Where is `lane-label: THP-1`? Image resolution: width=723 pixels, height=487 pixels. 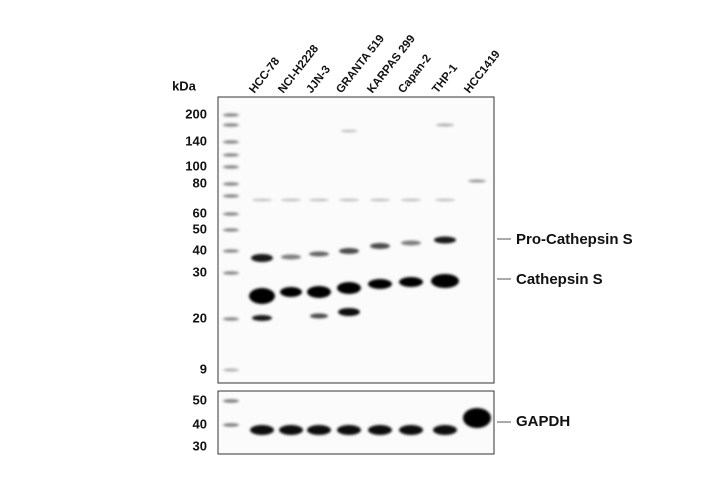
lane-label: THP-1 is located at coordinates (445, 79).